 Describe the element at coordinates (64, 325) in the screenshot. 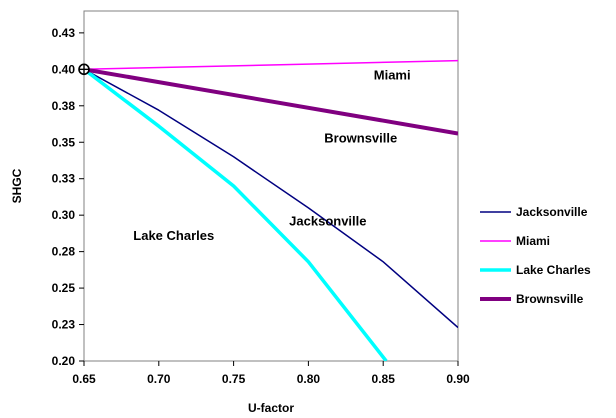

I see `y-tick-label: 0.23` at that location.